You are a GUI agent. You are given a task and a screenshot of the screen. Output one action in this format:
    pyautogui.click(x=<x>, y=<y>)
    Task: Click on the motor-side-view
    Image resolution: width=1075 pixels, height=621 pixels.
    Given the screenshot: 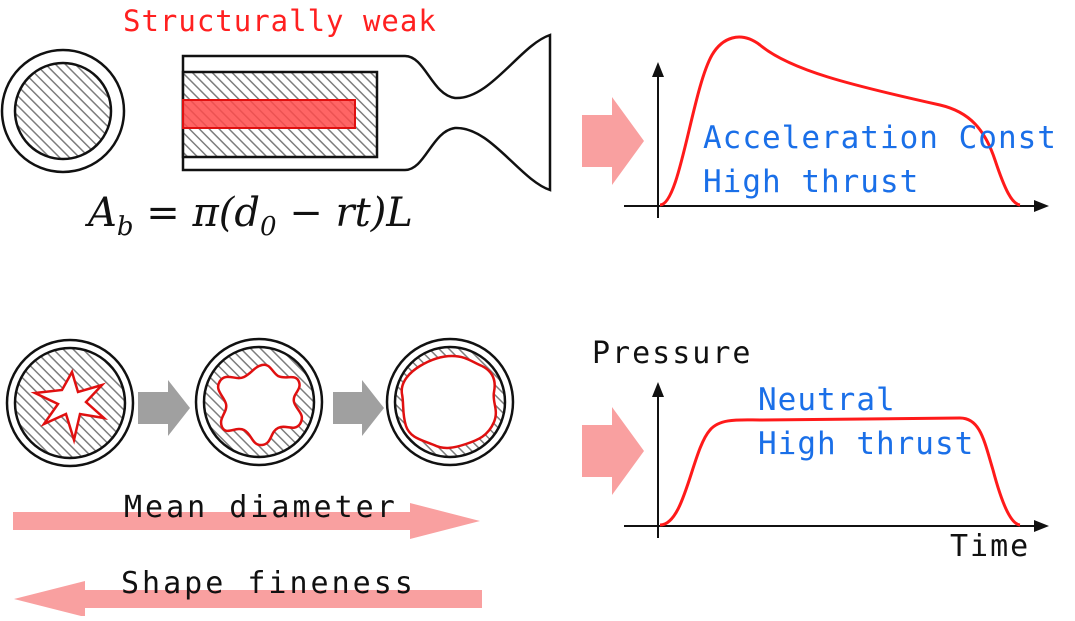 What is the action you would take?
    pyautogui.click(x=366, y=112)
    